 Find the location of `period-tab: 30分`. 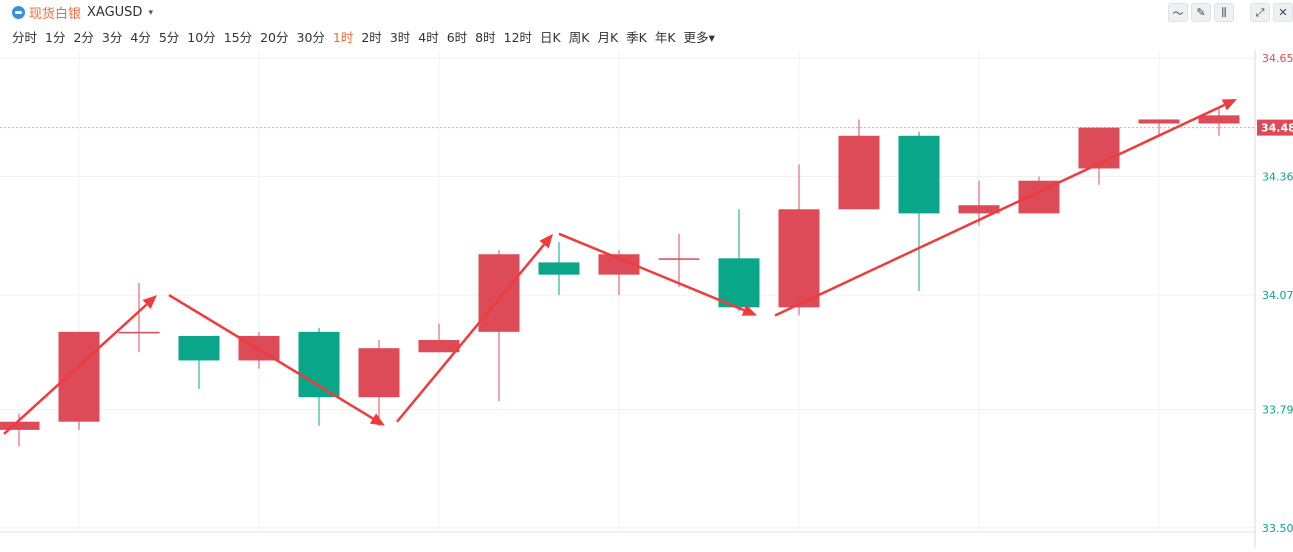

period-tab: 30分 is located at coordinates (310, 37).